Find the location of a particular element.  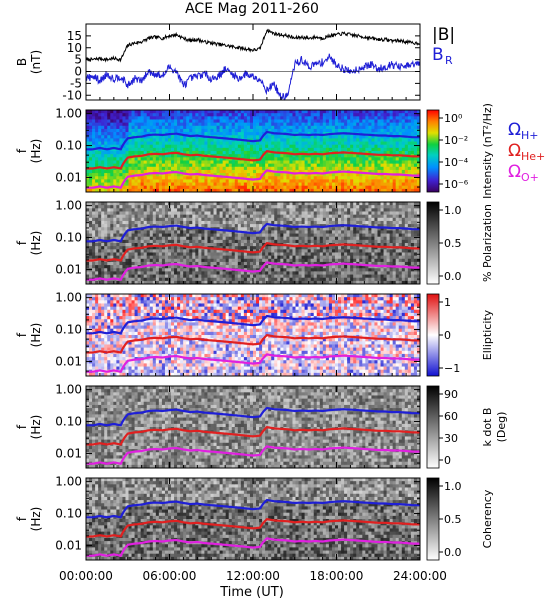

figure-title: ACE Mag 2011-260 is located at coordinates (252, 9).